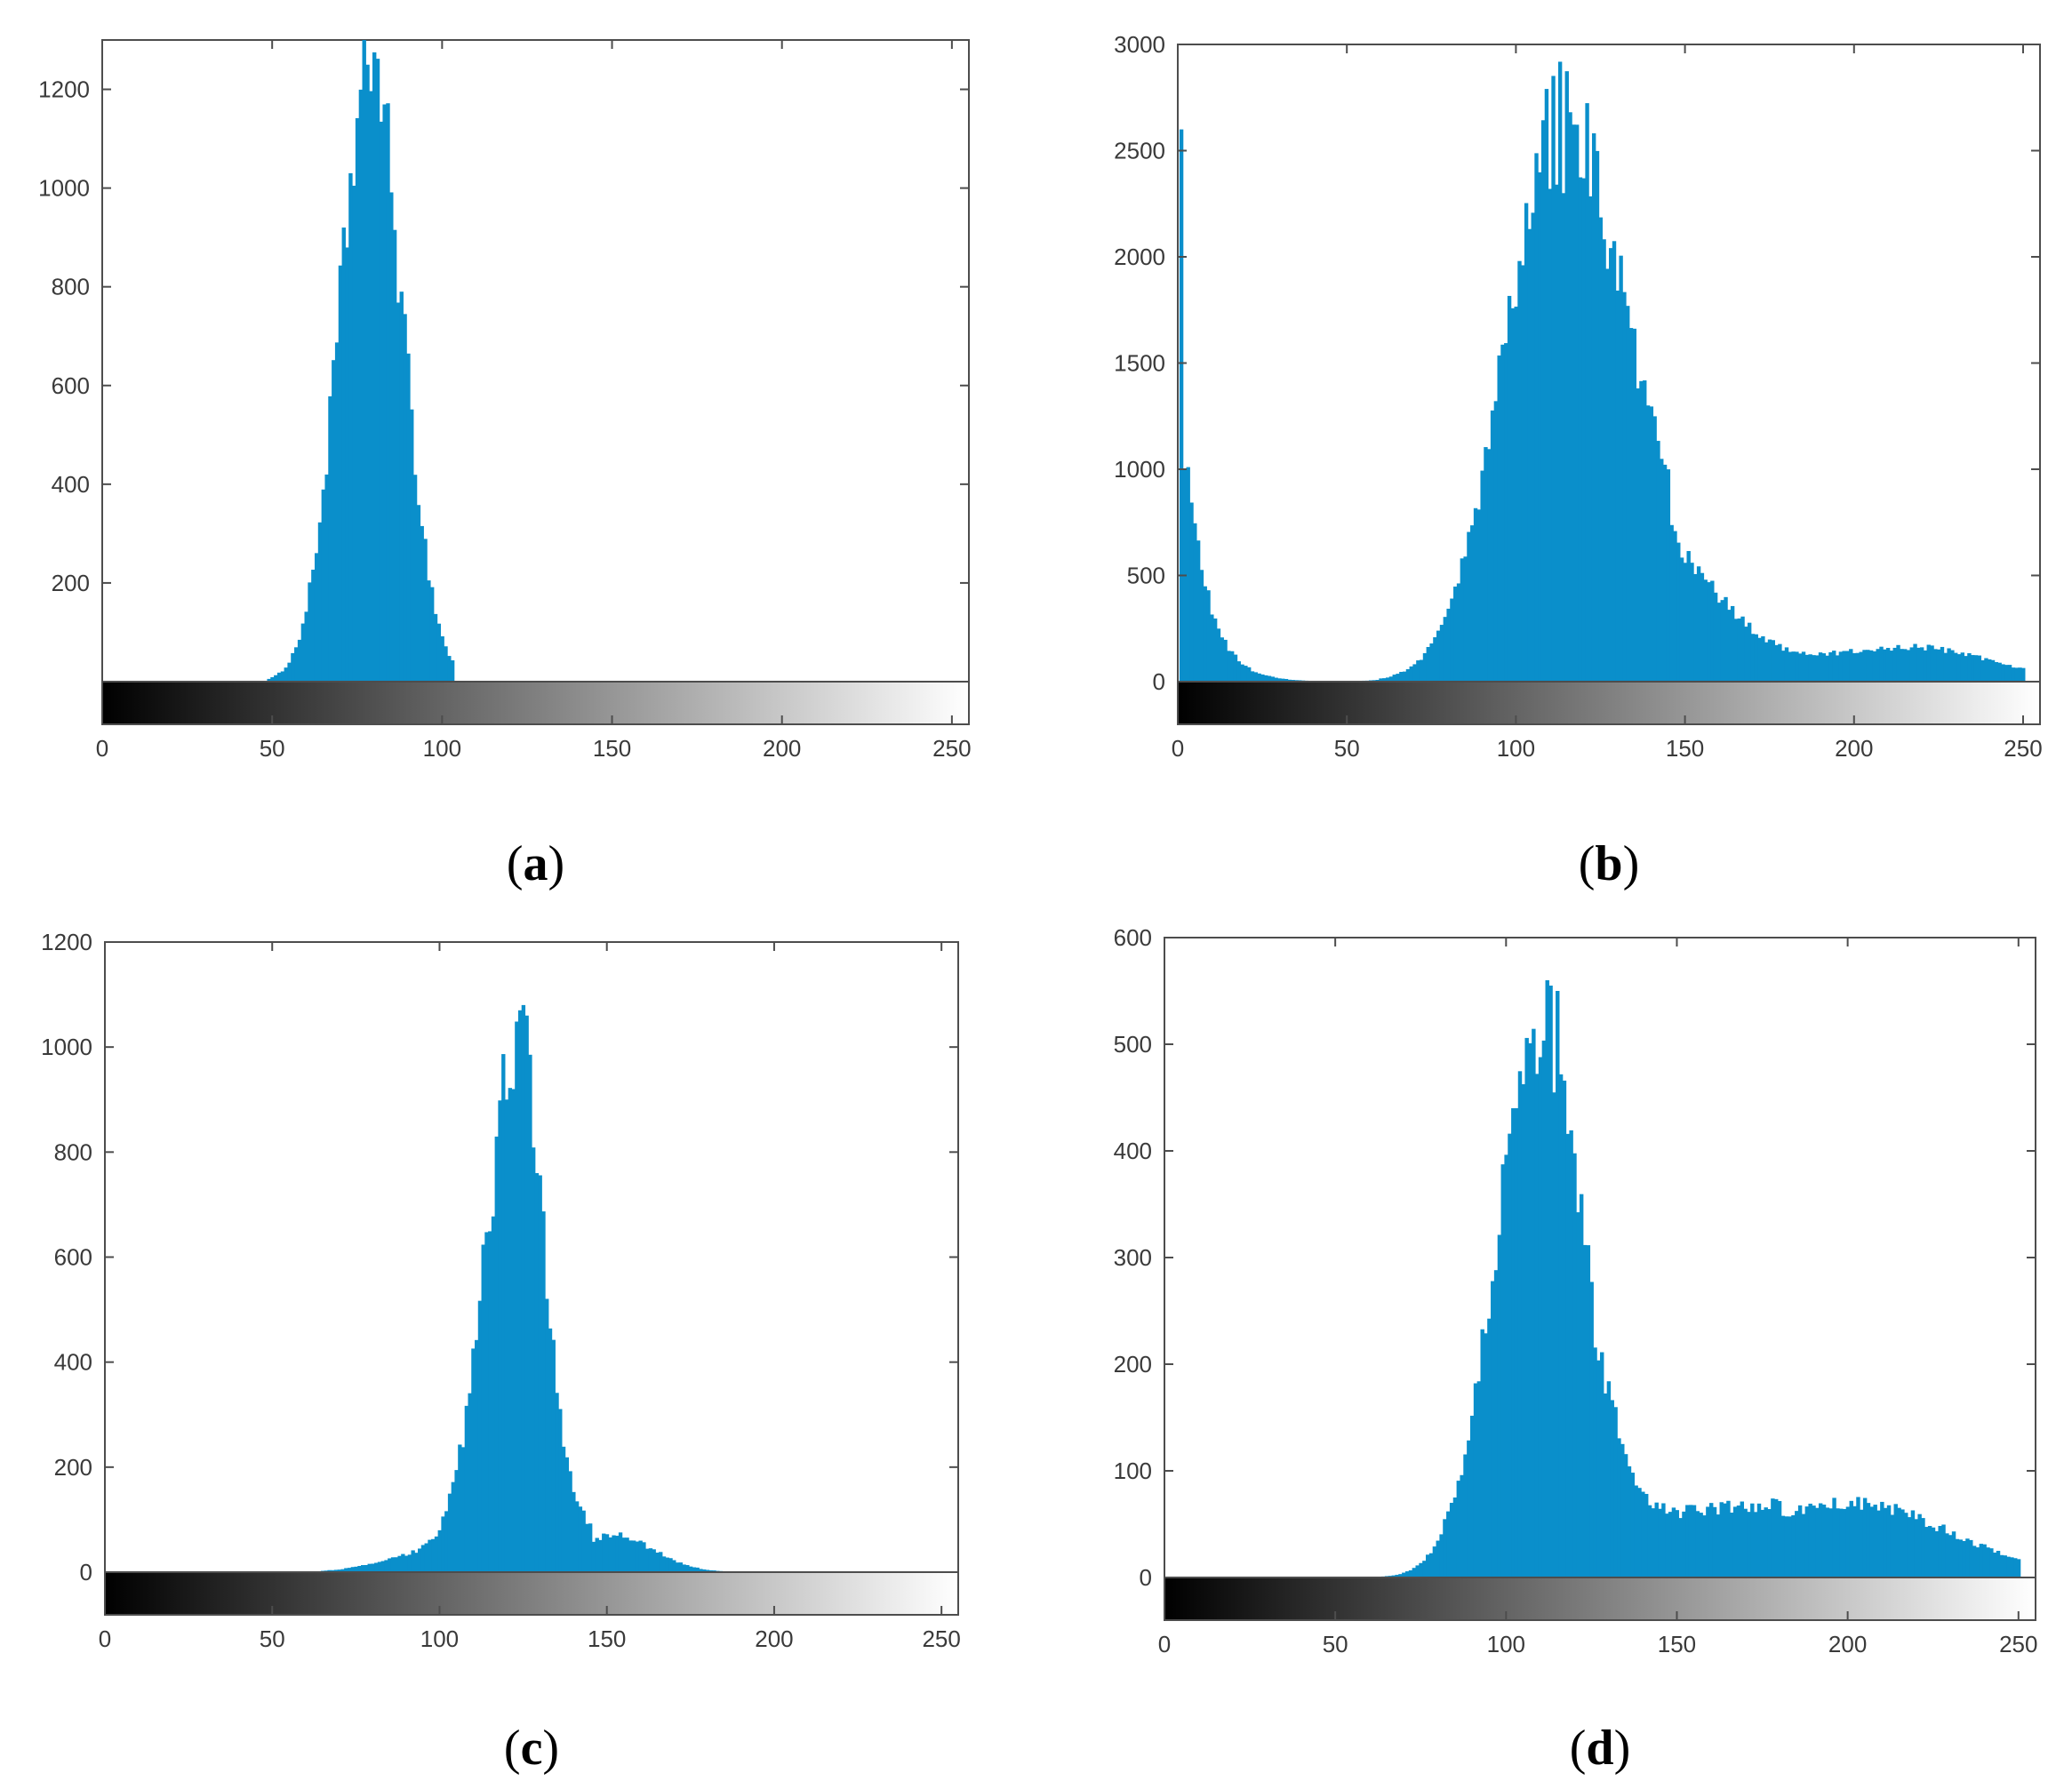 Image resolution: width=2072 pixels, height=1789 pixels. What do you see at coordinates (774, 1638) in the screenshot?
I see `x-tick-label: 200` at bounding box center [774, 1638].